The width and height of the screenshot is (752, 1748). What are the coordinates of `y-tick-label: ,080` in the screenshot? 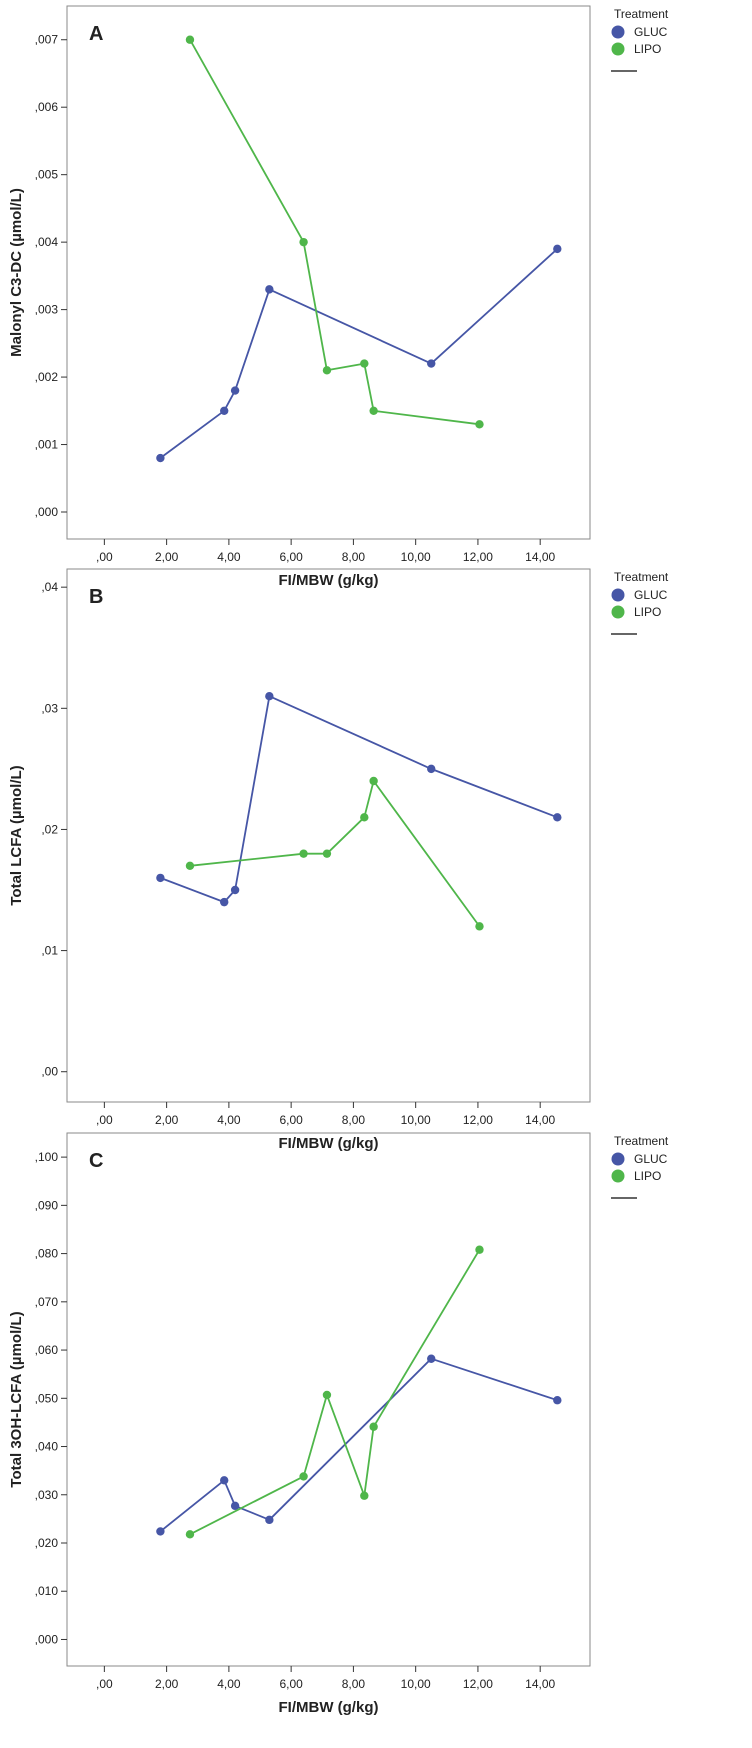 It's located at (47, 1254).